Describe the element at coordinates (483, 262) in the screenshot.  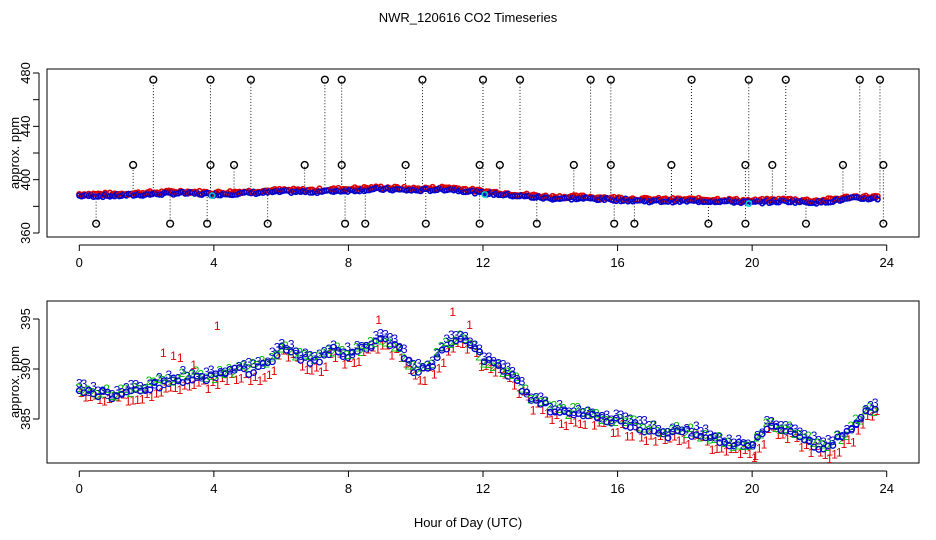
I see `top-x-tick-label: 12` at that location.